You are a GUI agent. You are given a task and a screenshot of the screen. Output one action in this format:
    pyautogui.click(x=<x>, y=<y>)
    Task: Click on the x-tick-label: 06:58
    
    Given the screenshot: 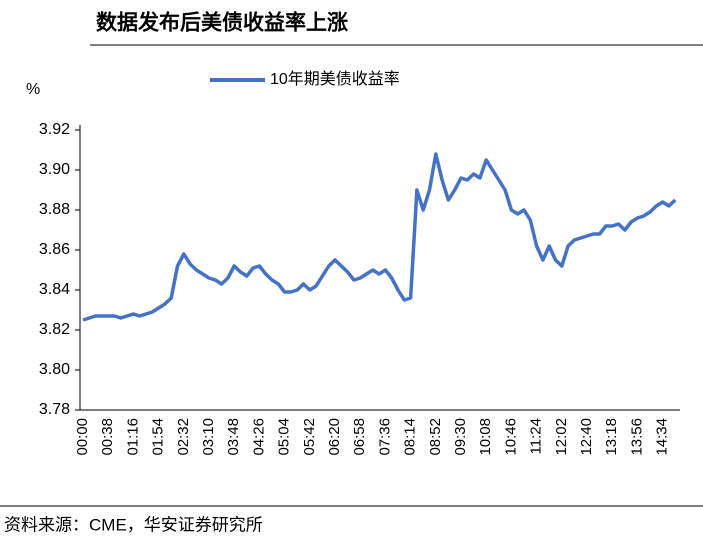 What is the action you would take?
    pyautogui.click(x=359, y=437)
    